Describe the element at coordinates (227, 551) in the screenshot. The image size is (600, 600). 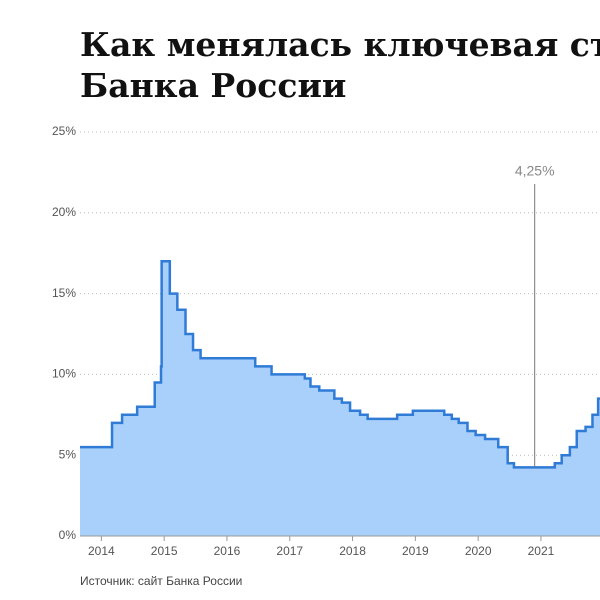
I see `x-tick-label: 2016` at that location.